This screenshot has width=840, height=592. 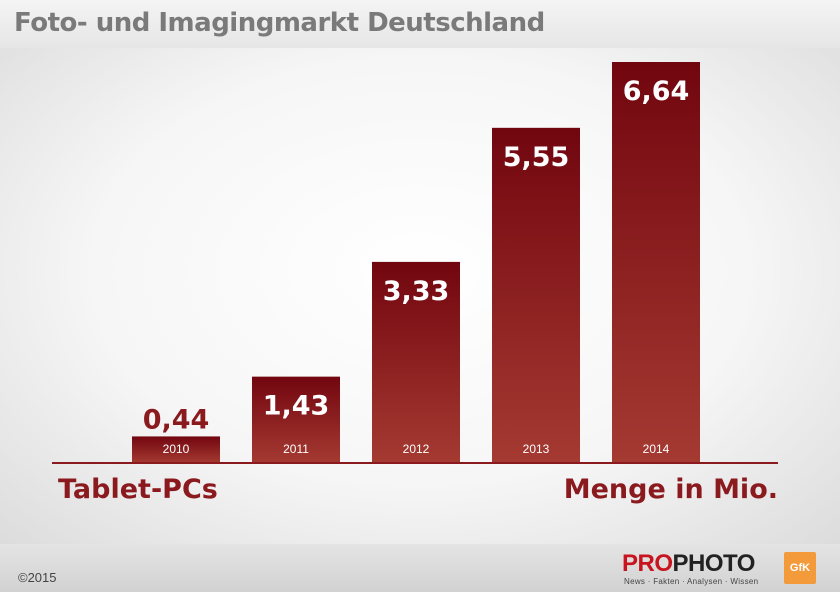 I want to click on header: Foto- und Imagingmarkt Deutschland, so click(x=420, y=24).